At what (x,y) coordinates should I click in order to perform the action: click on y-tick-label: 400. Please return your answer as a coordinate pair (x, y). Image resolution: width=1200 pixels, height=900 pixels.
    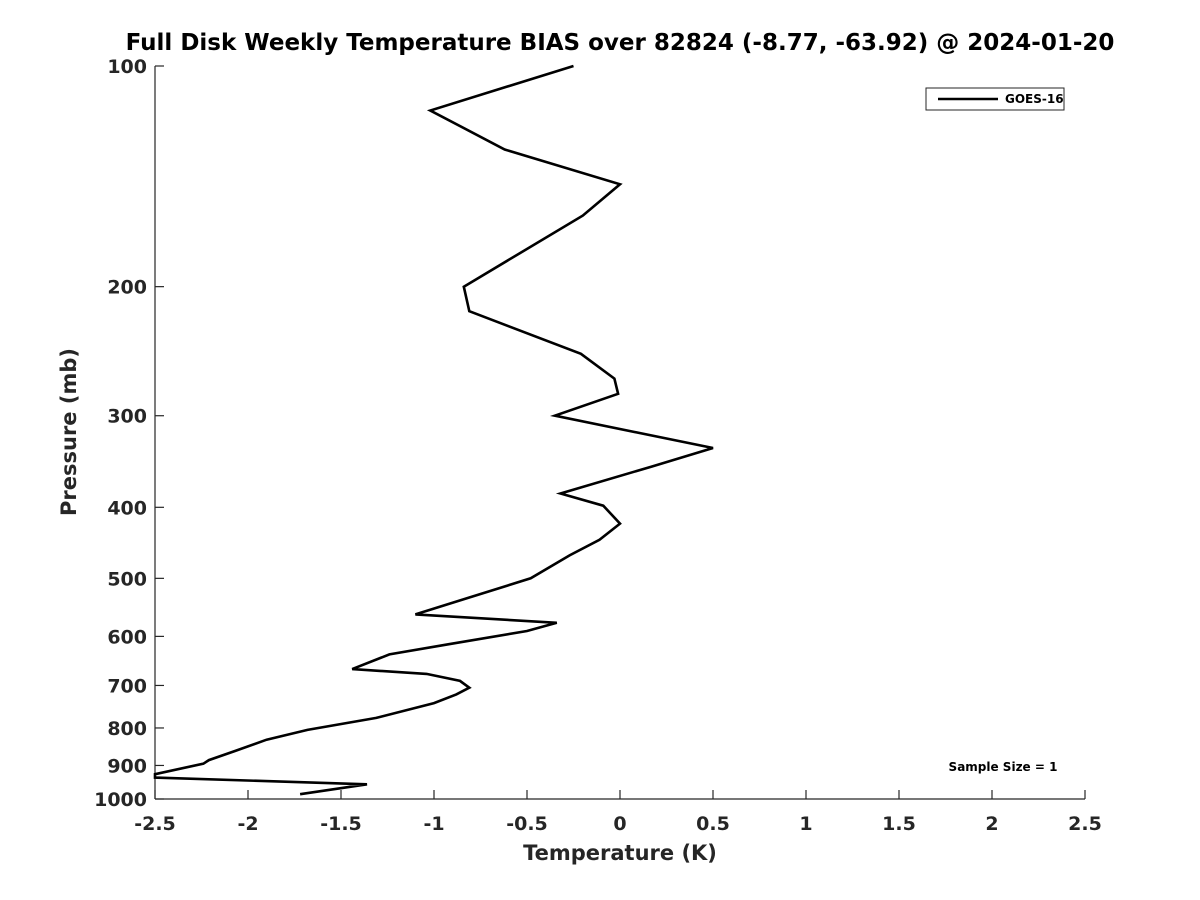
    Looking at the image, I should click on (127, 508).